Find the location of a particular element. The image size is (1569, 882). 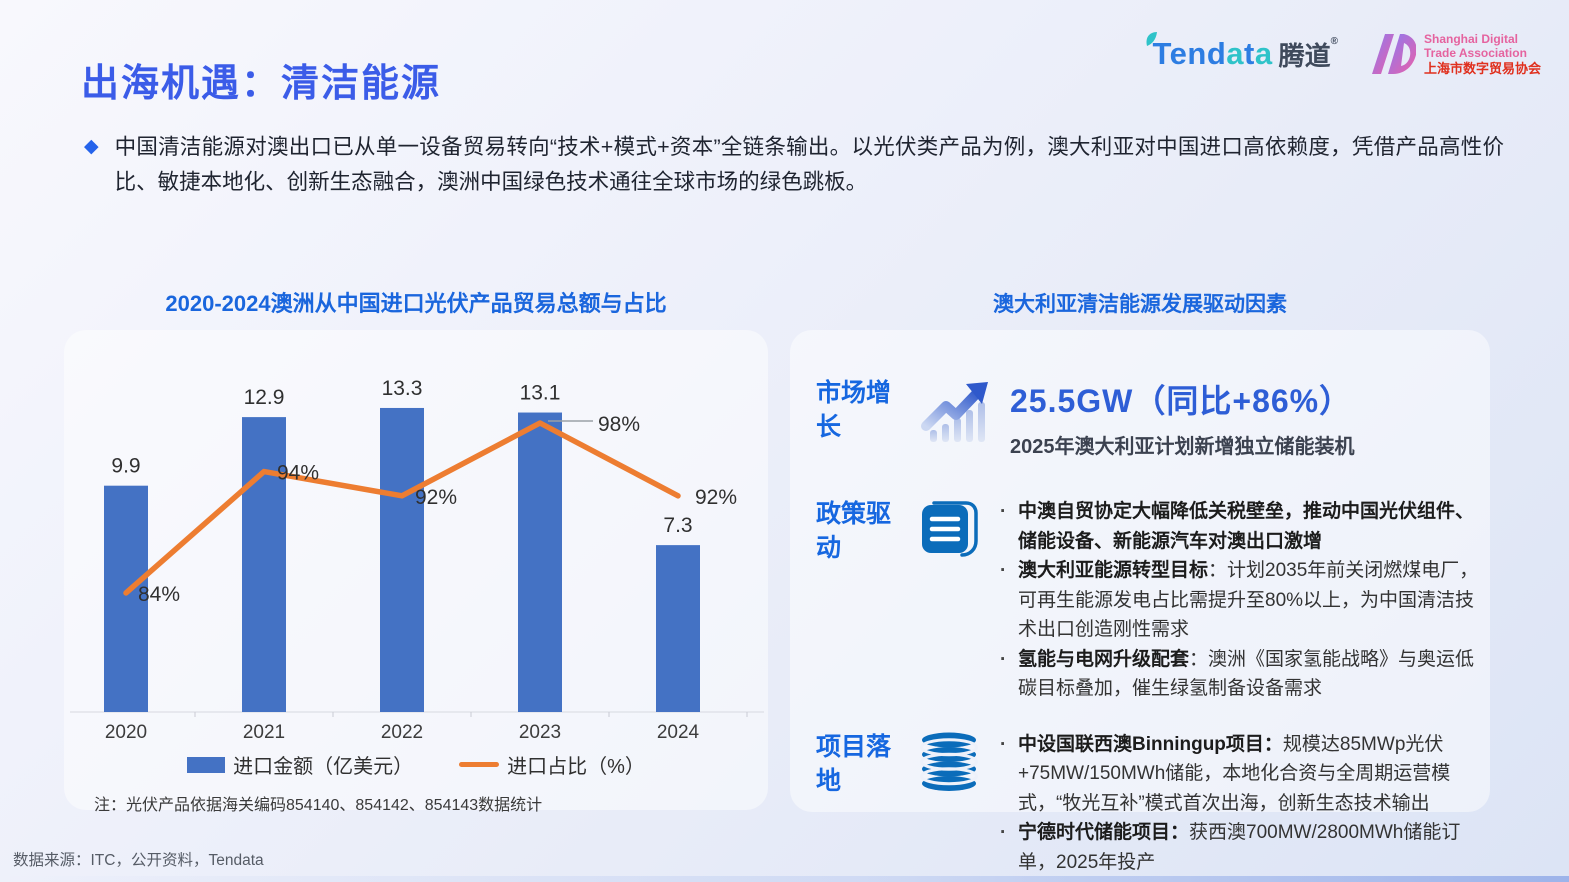

project-bullet: 宁德时代储能项目：获西澳700MW/2800MWh储能订单，2025年投产 is located at coordinates (1244, 847).